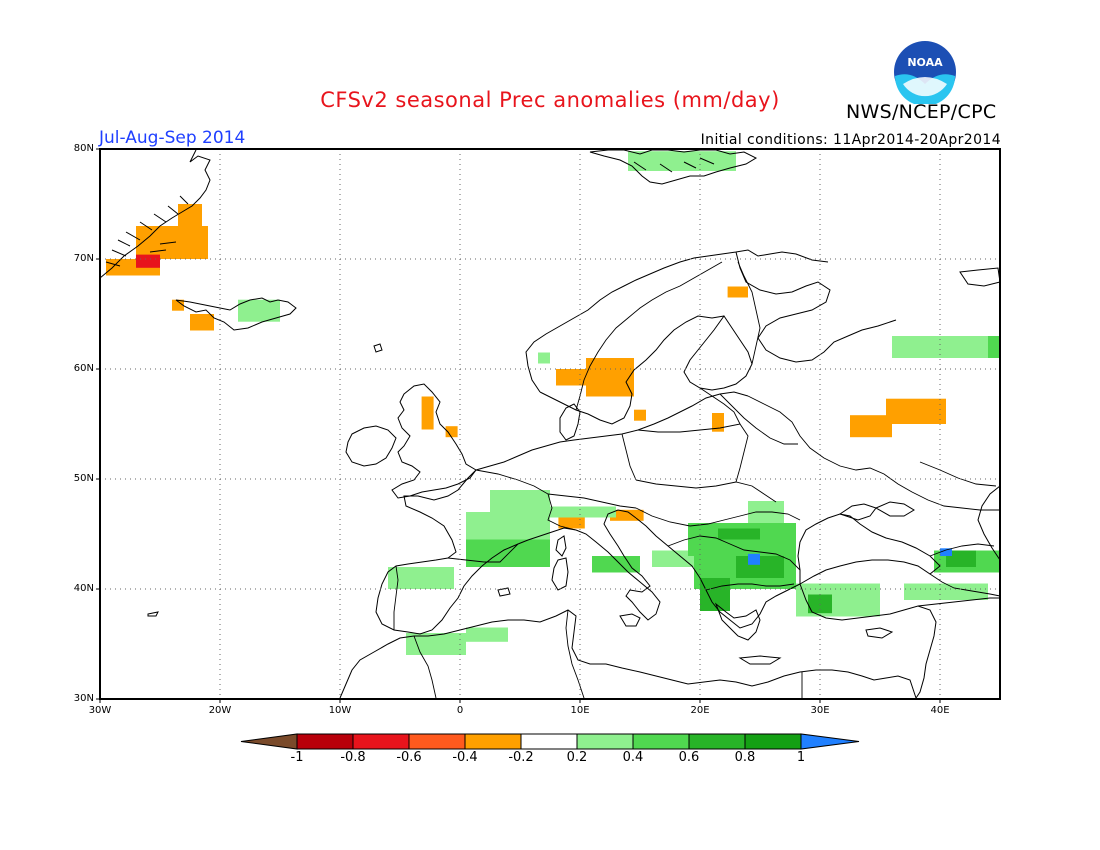  I want to click on border-algeria-tunisia, so click(575, 654).